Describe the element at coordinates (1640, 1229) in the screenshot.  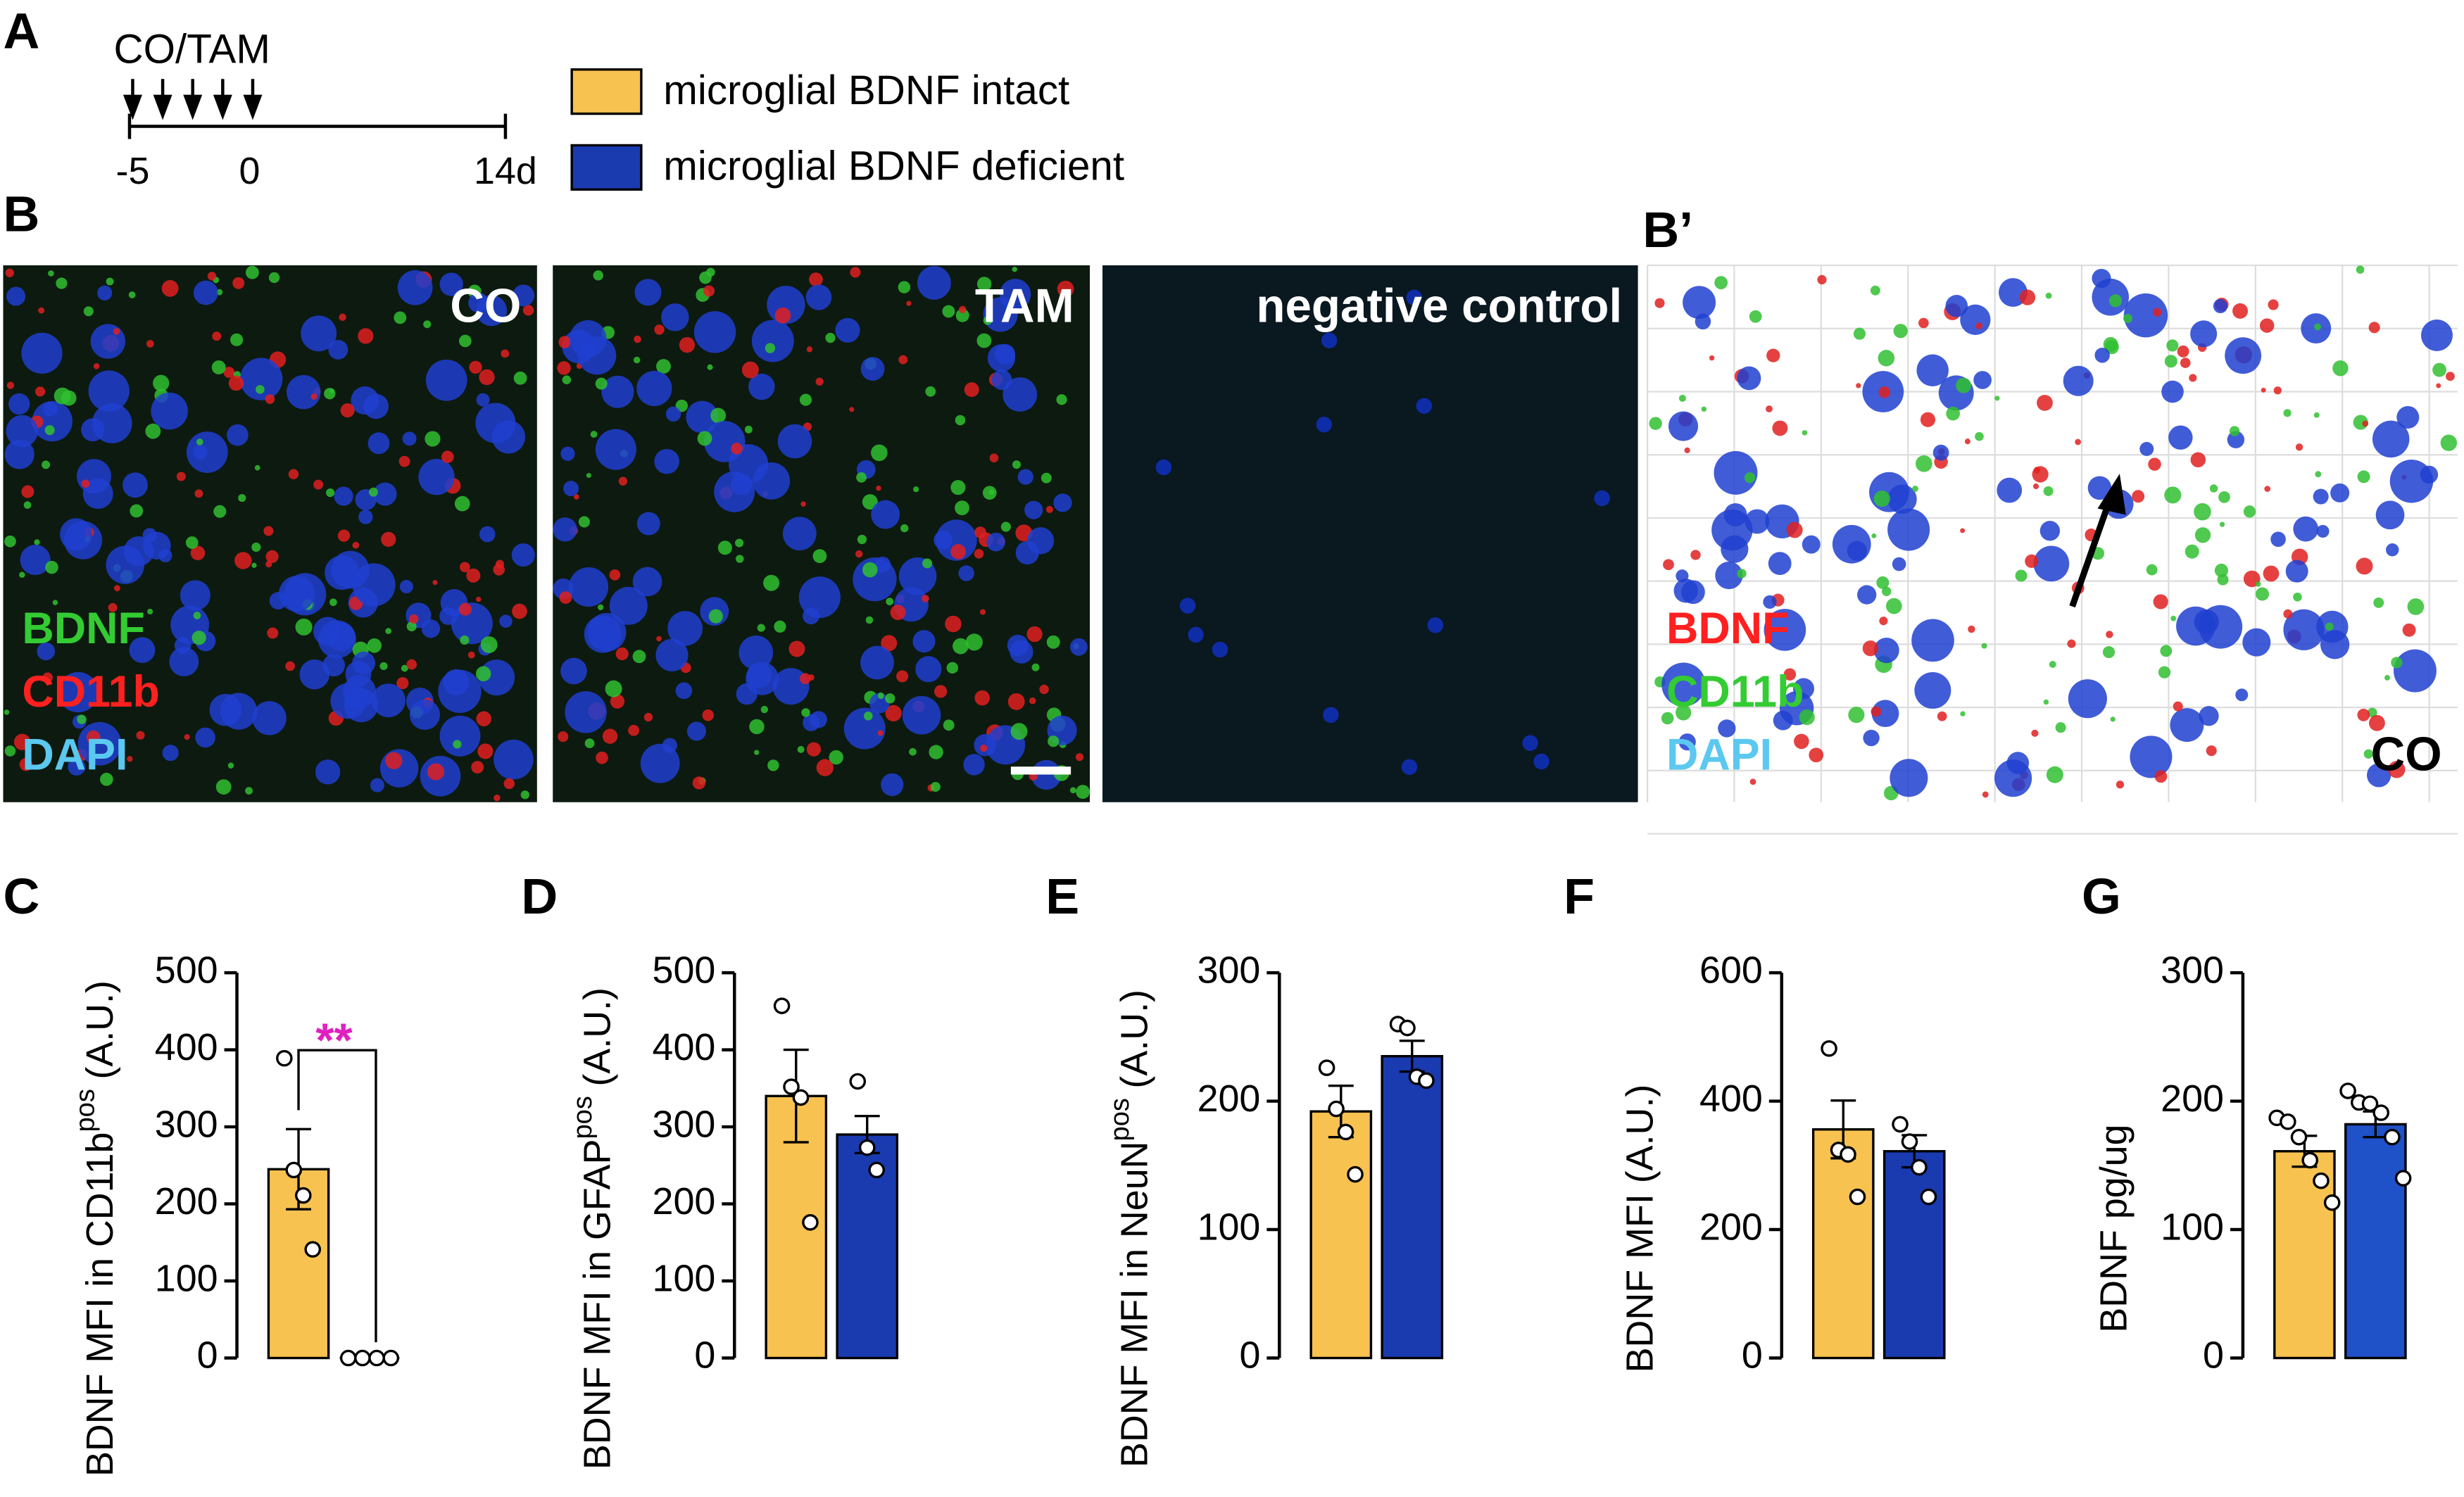
I see `y-axis-label: BDNF MFI (A.U.)` at that location.